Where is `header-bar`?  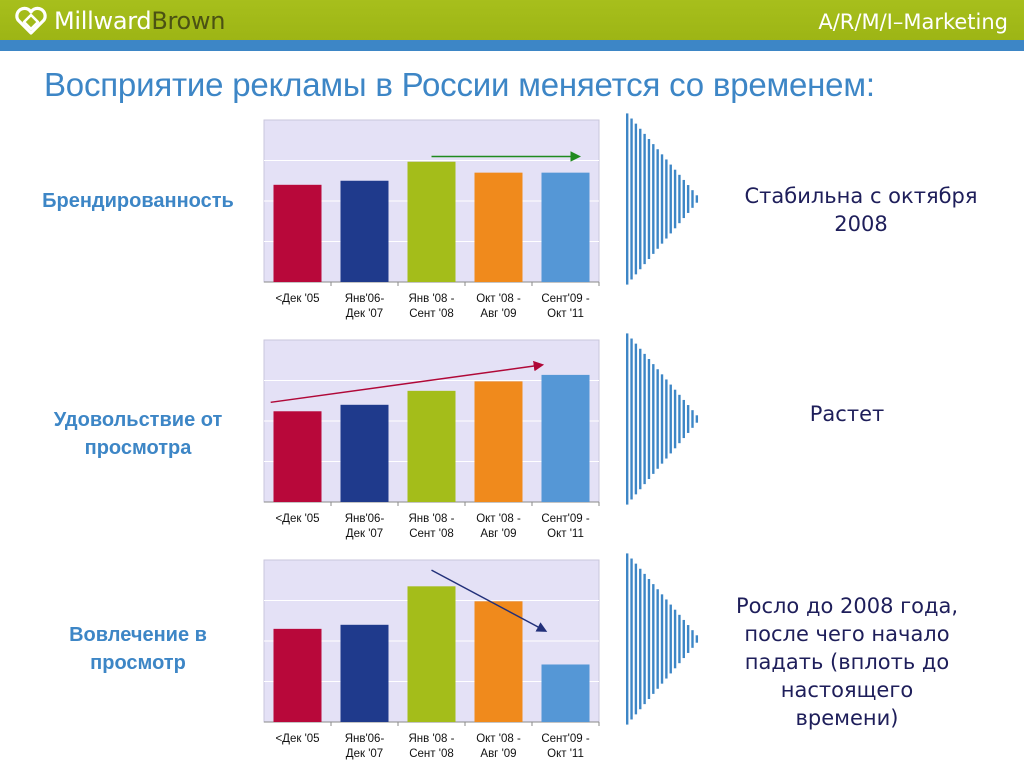 header-bar is located at coordinates (512, 20).